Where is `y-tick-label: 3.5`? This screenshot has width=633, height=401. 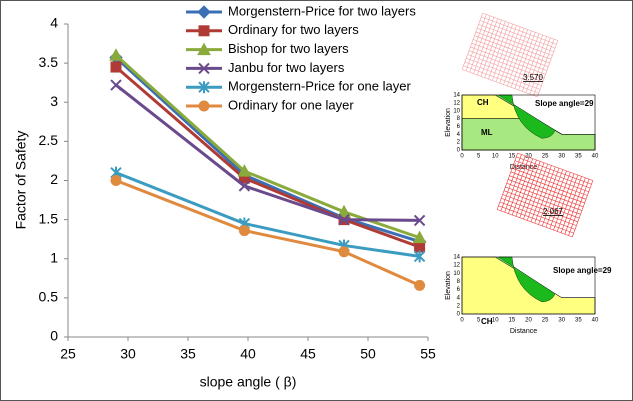
y-tick-label: 3.5 is located at coordinates (49, 62).